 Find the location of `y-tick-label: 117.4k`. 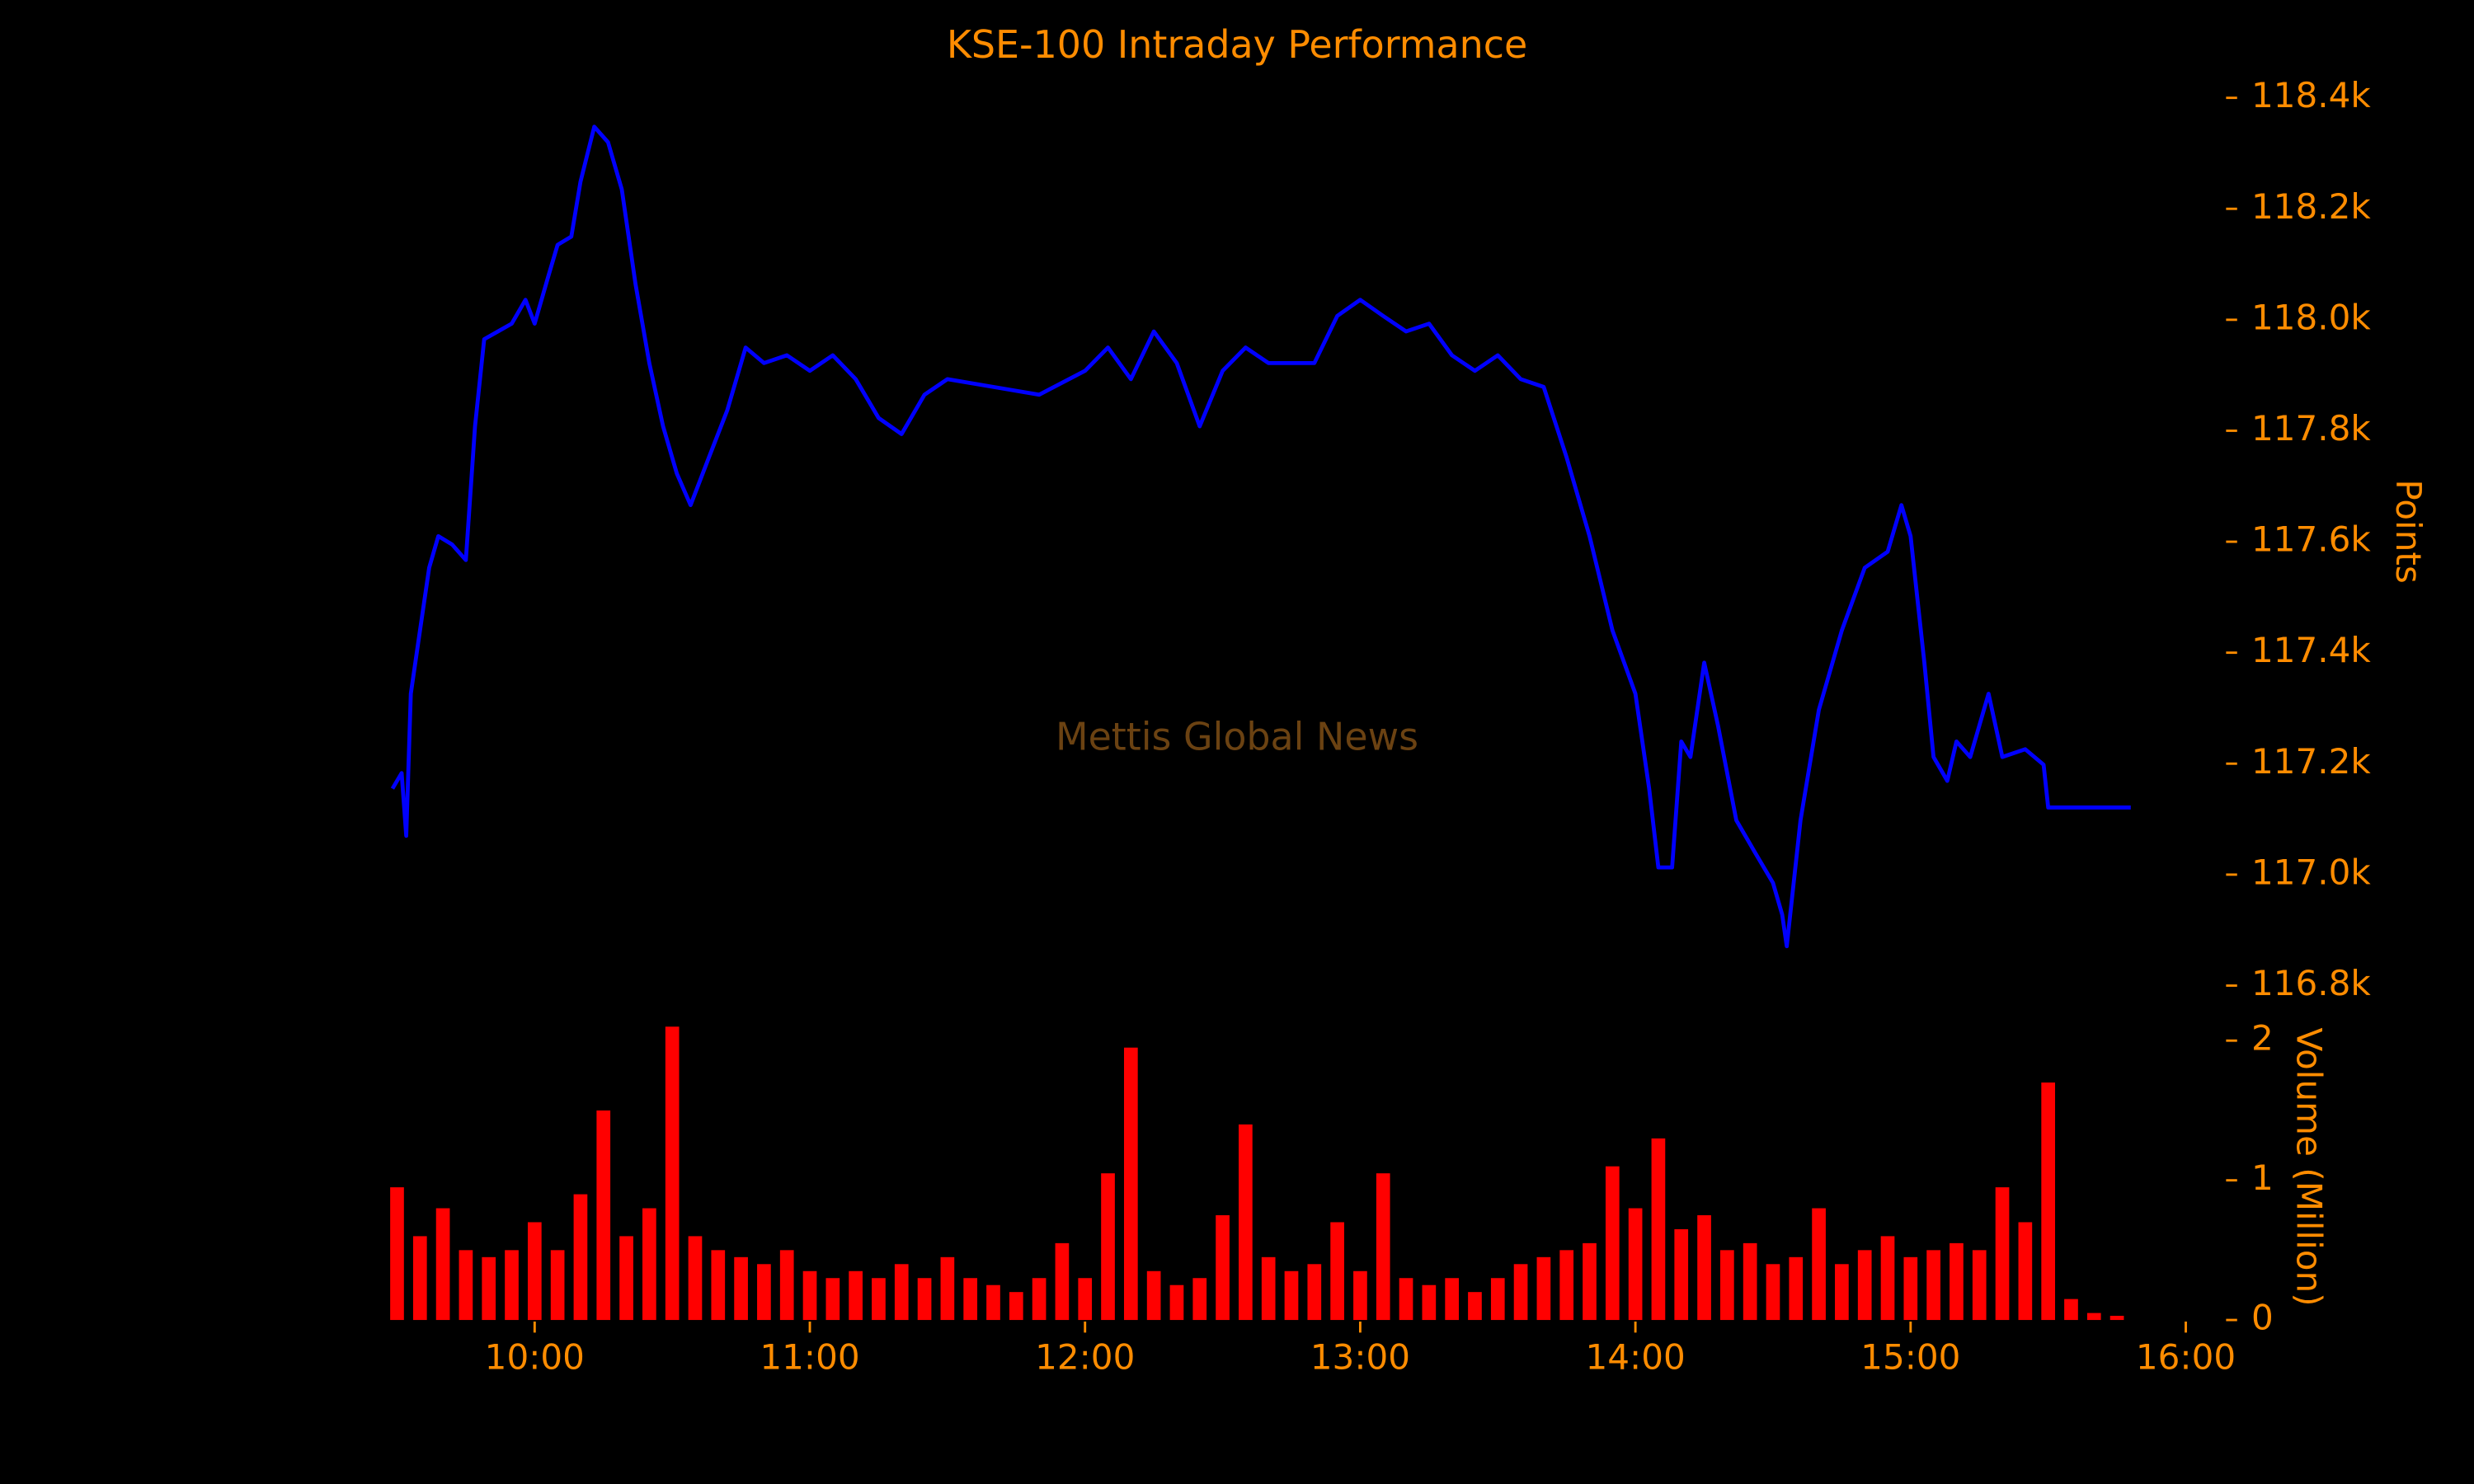

y-tick-label: 117.4k is located at coordinates (2311, 650).